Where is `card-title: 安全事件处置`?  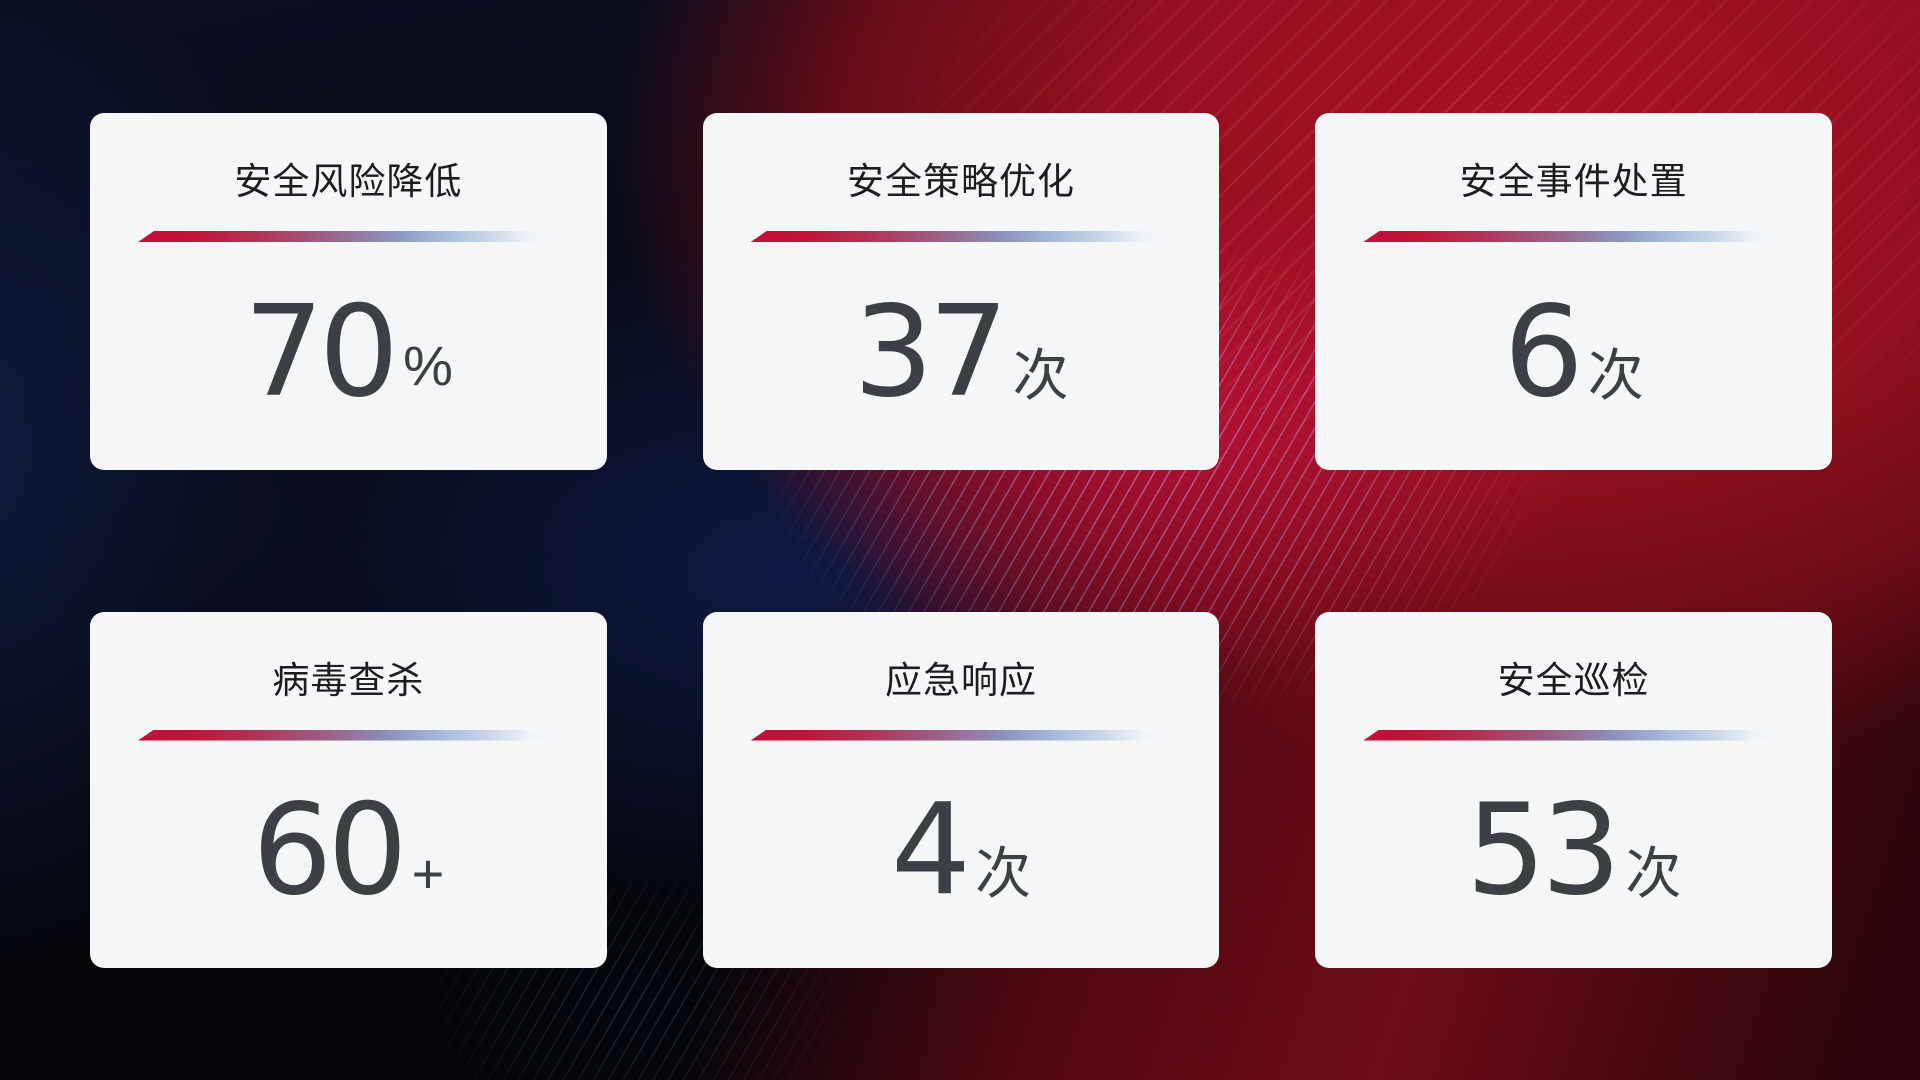
card-title: 安全事件处置 is located at coordinates (1573, 181).